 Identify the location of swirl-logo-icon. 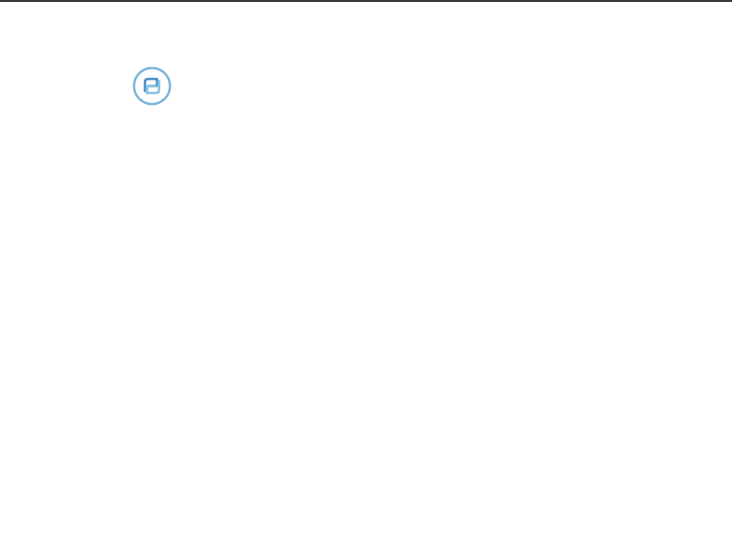
(152, 86).